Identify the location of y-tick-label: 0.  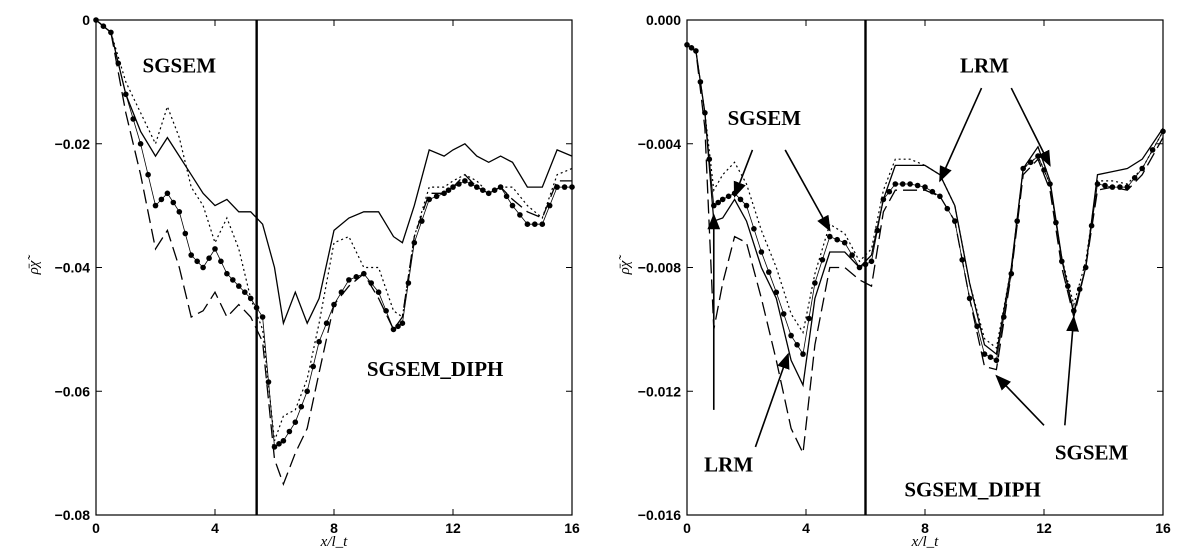
(86, 20).